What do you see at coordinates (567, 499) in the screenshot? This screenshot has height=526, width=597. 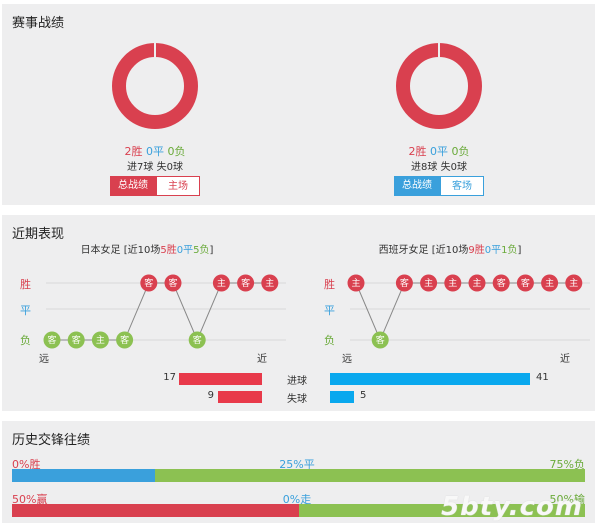 I see `h2h-row2-right: 50%输` at bounding box center [567, 499].